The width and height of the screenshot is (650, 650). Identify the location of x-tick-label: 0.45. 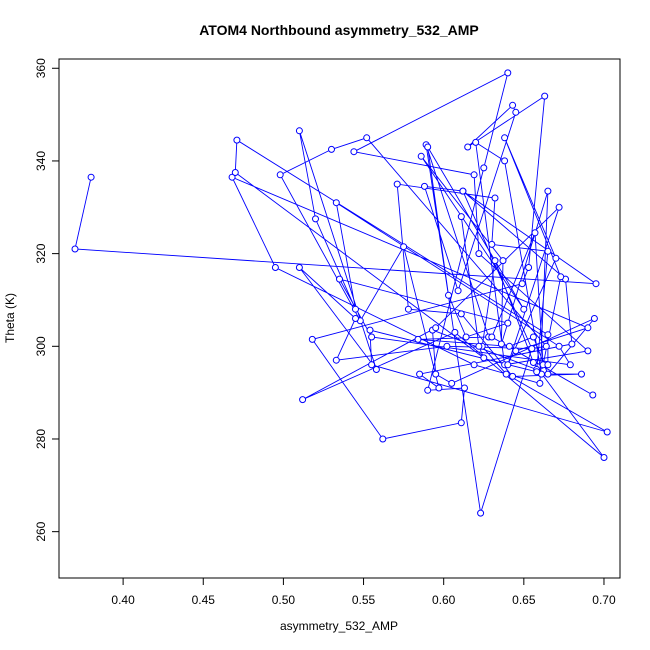
(204, 600).